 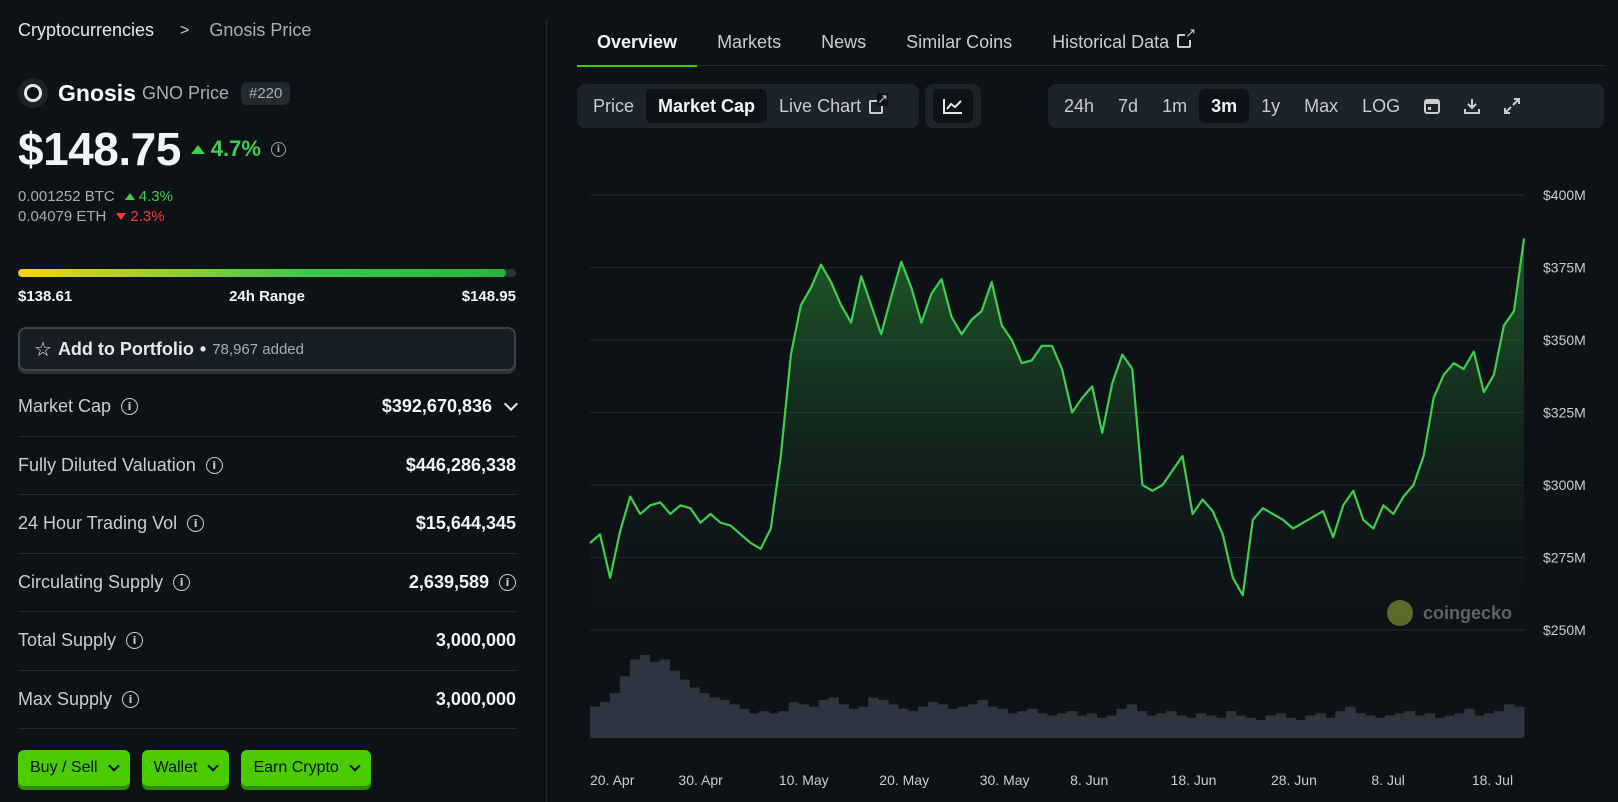 What do you see at coordinates (265, 93) in the screenshot?
I see `rank-badge: #220` at bounding box center [265, 93].